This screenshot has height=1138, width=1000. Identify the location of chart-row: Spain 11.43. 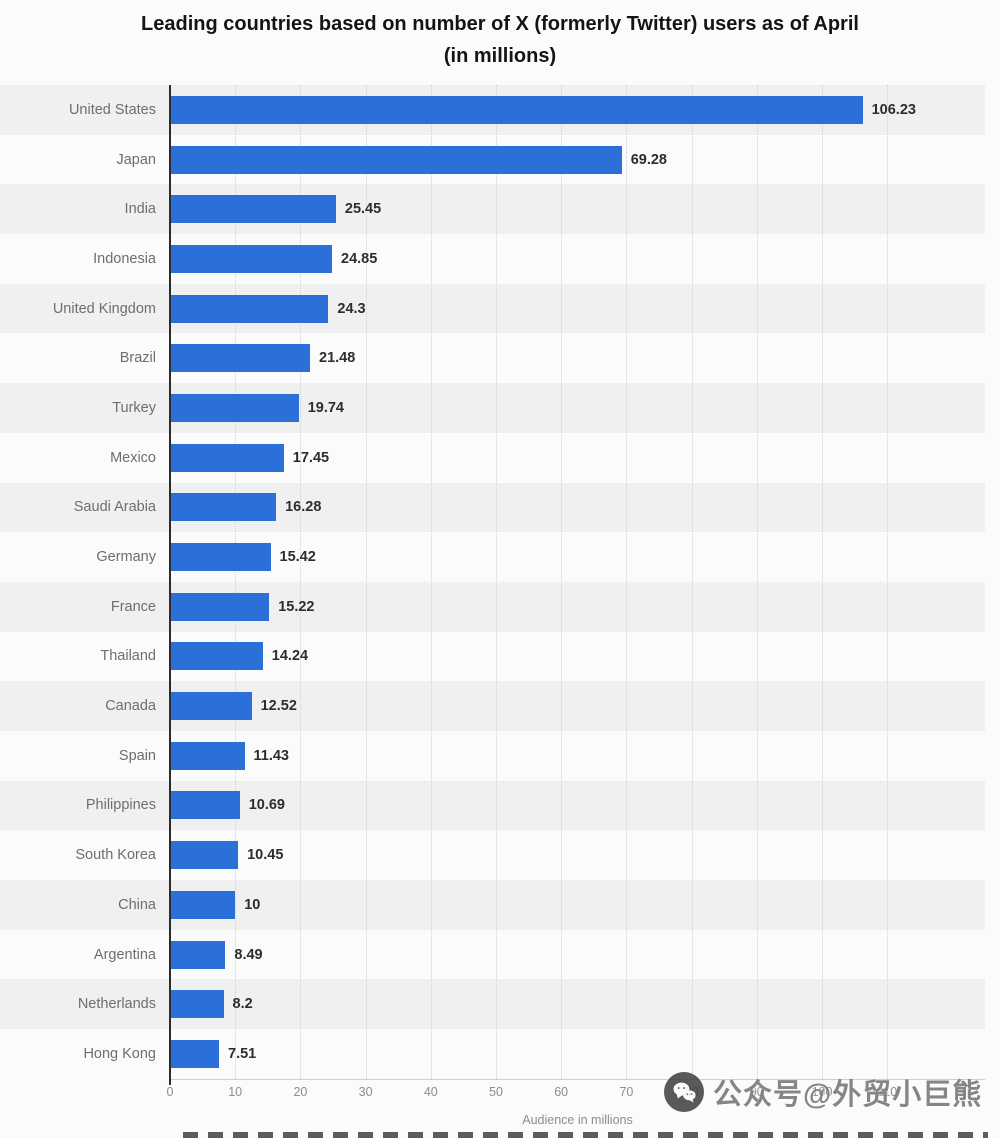
(492, 756).